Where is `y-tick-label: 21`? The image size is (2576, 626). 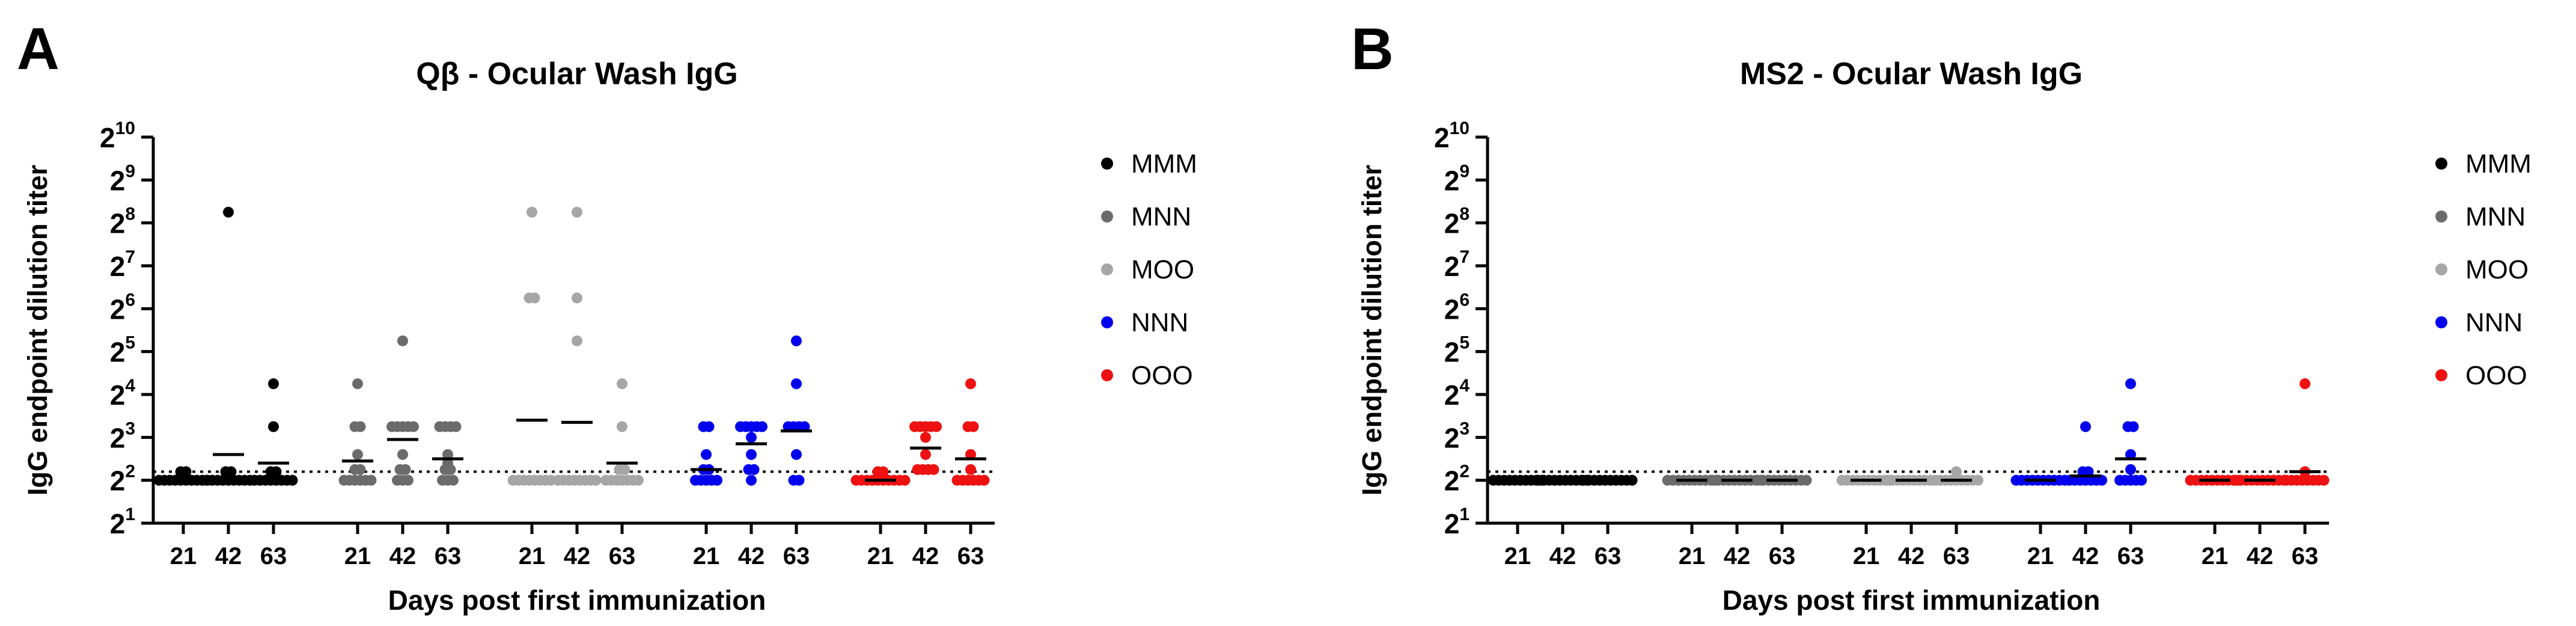
y-tick-label: 21 is located at coordinates (1457, 522).